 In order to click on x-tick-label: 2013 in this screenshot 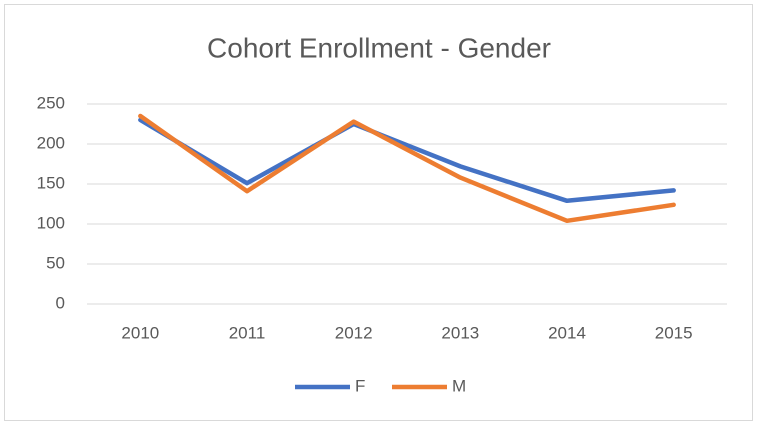, I will do `click(460, 332)`.